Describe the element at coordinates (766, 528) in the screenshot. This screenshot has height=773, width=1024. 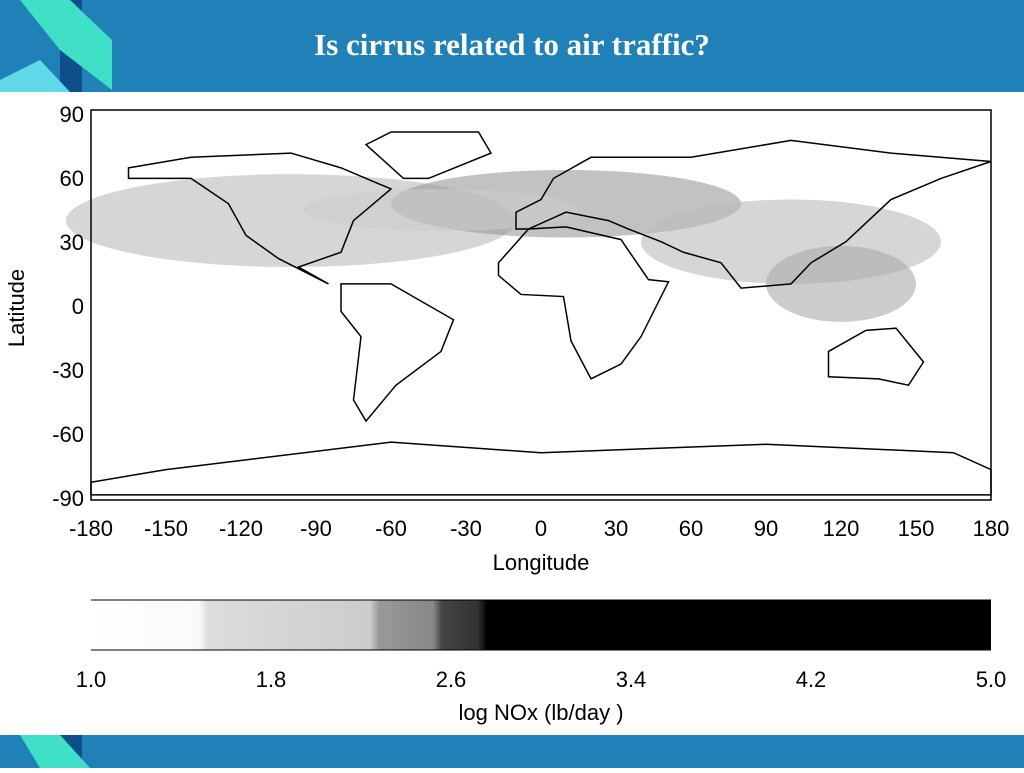
I see `x-tick-label: 90` at that location.